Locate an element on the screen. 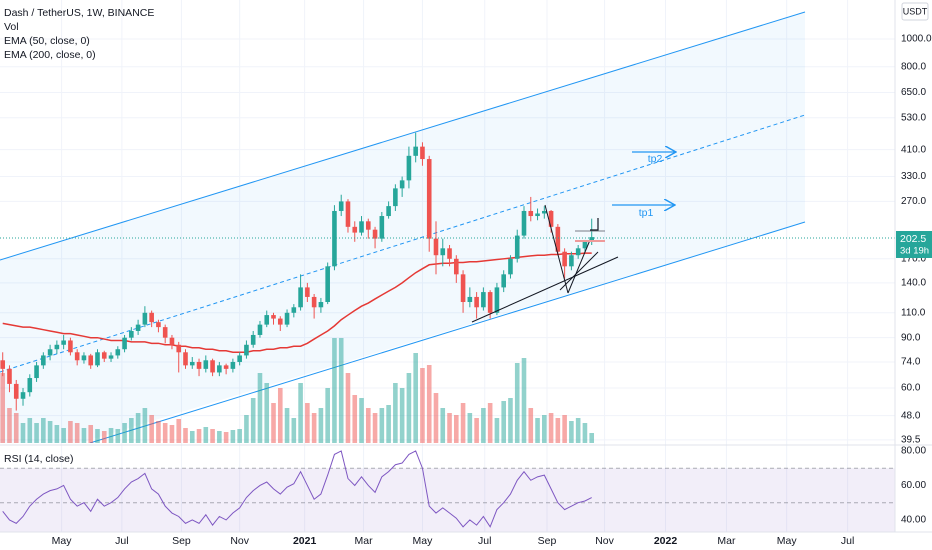  x-tick-label: 2022 is located at coordinates (666, 541).